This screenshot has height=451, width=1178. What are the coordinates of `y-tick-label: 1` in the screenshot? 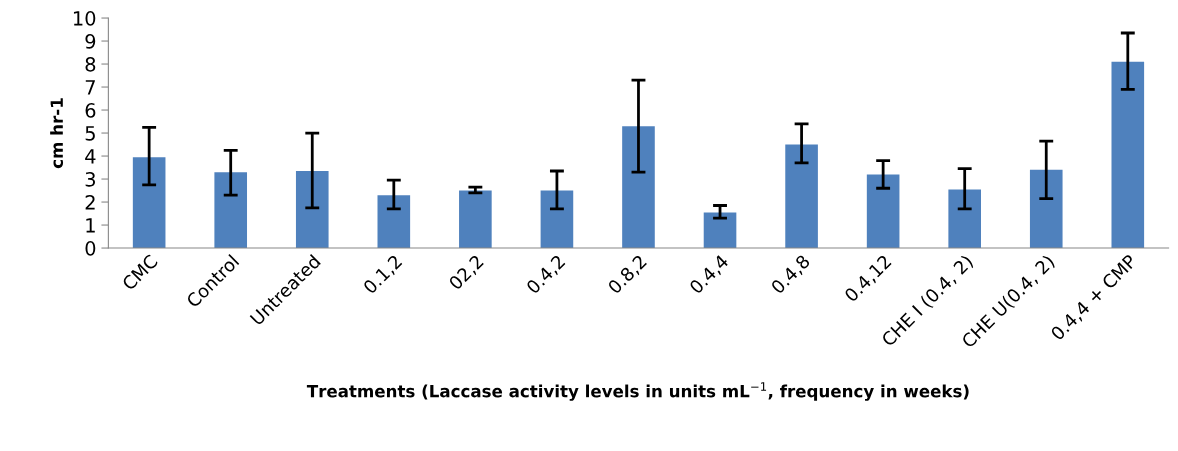 It's located at (90, 225).